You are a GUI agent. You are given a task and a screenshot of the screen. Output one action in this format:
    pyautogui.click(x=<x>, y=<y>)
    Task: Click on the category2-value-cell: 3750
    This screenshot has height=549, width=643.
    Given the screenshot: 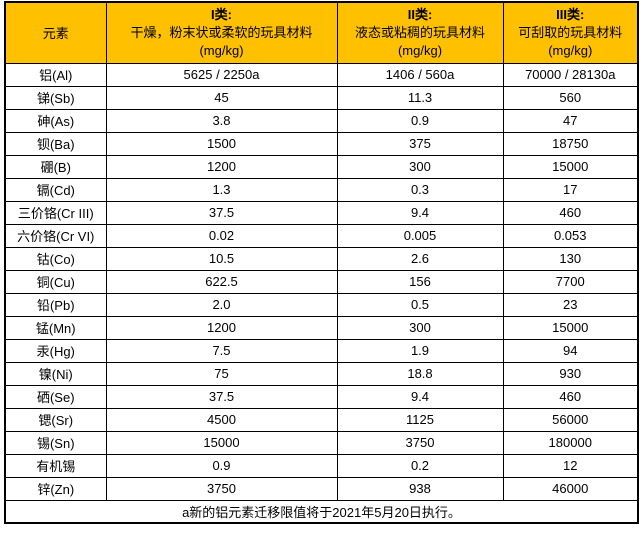 What is the action you would take?
    pyautogui.click(x=420, y=442)
    